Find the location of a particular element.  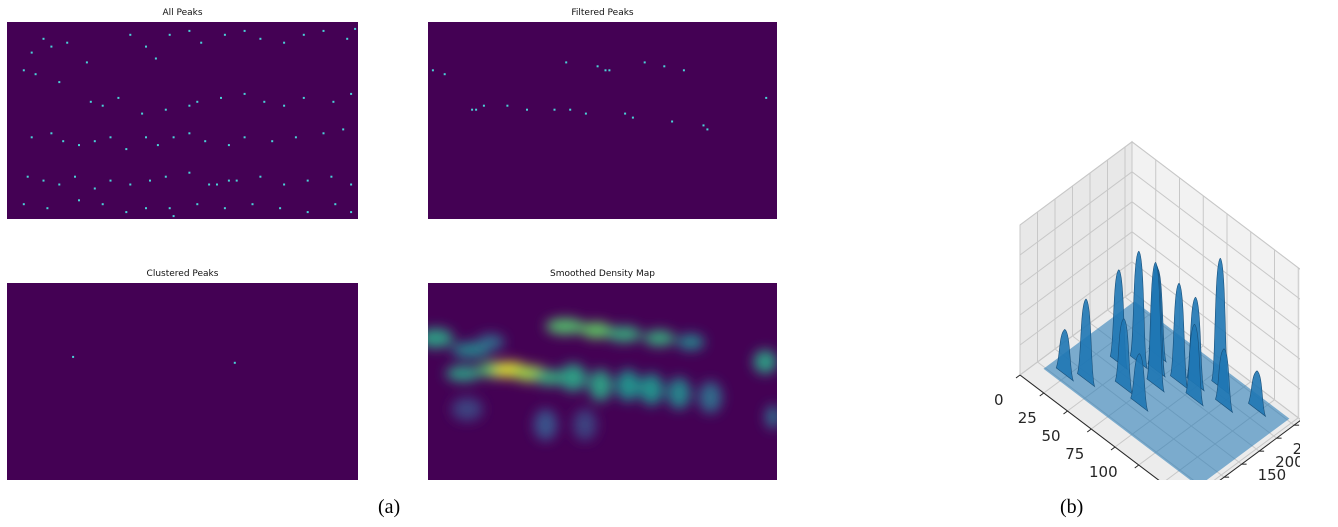

caption-a: (a) is located at coordinates (389, 507).